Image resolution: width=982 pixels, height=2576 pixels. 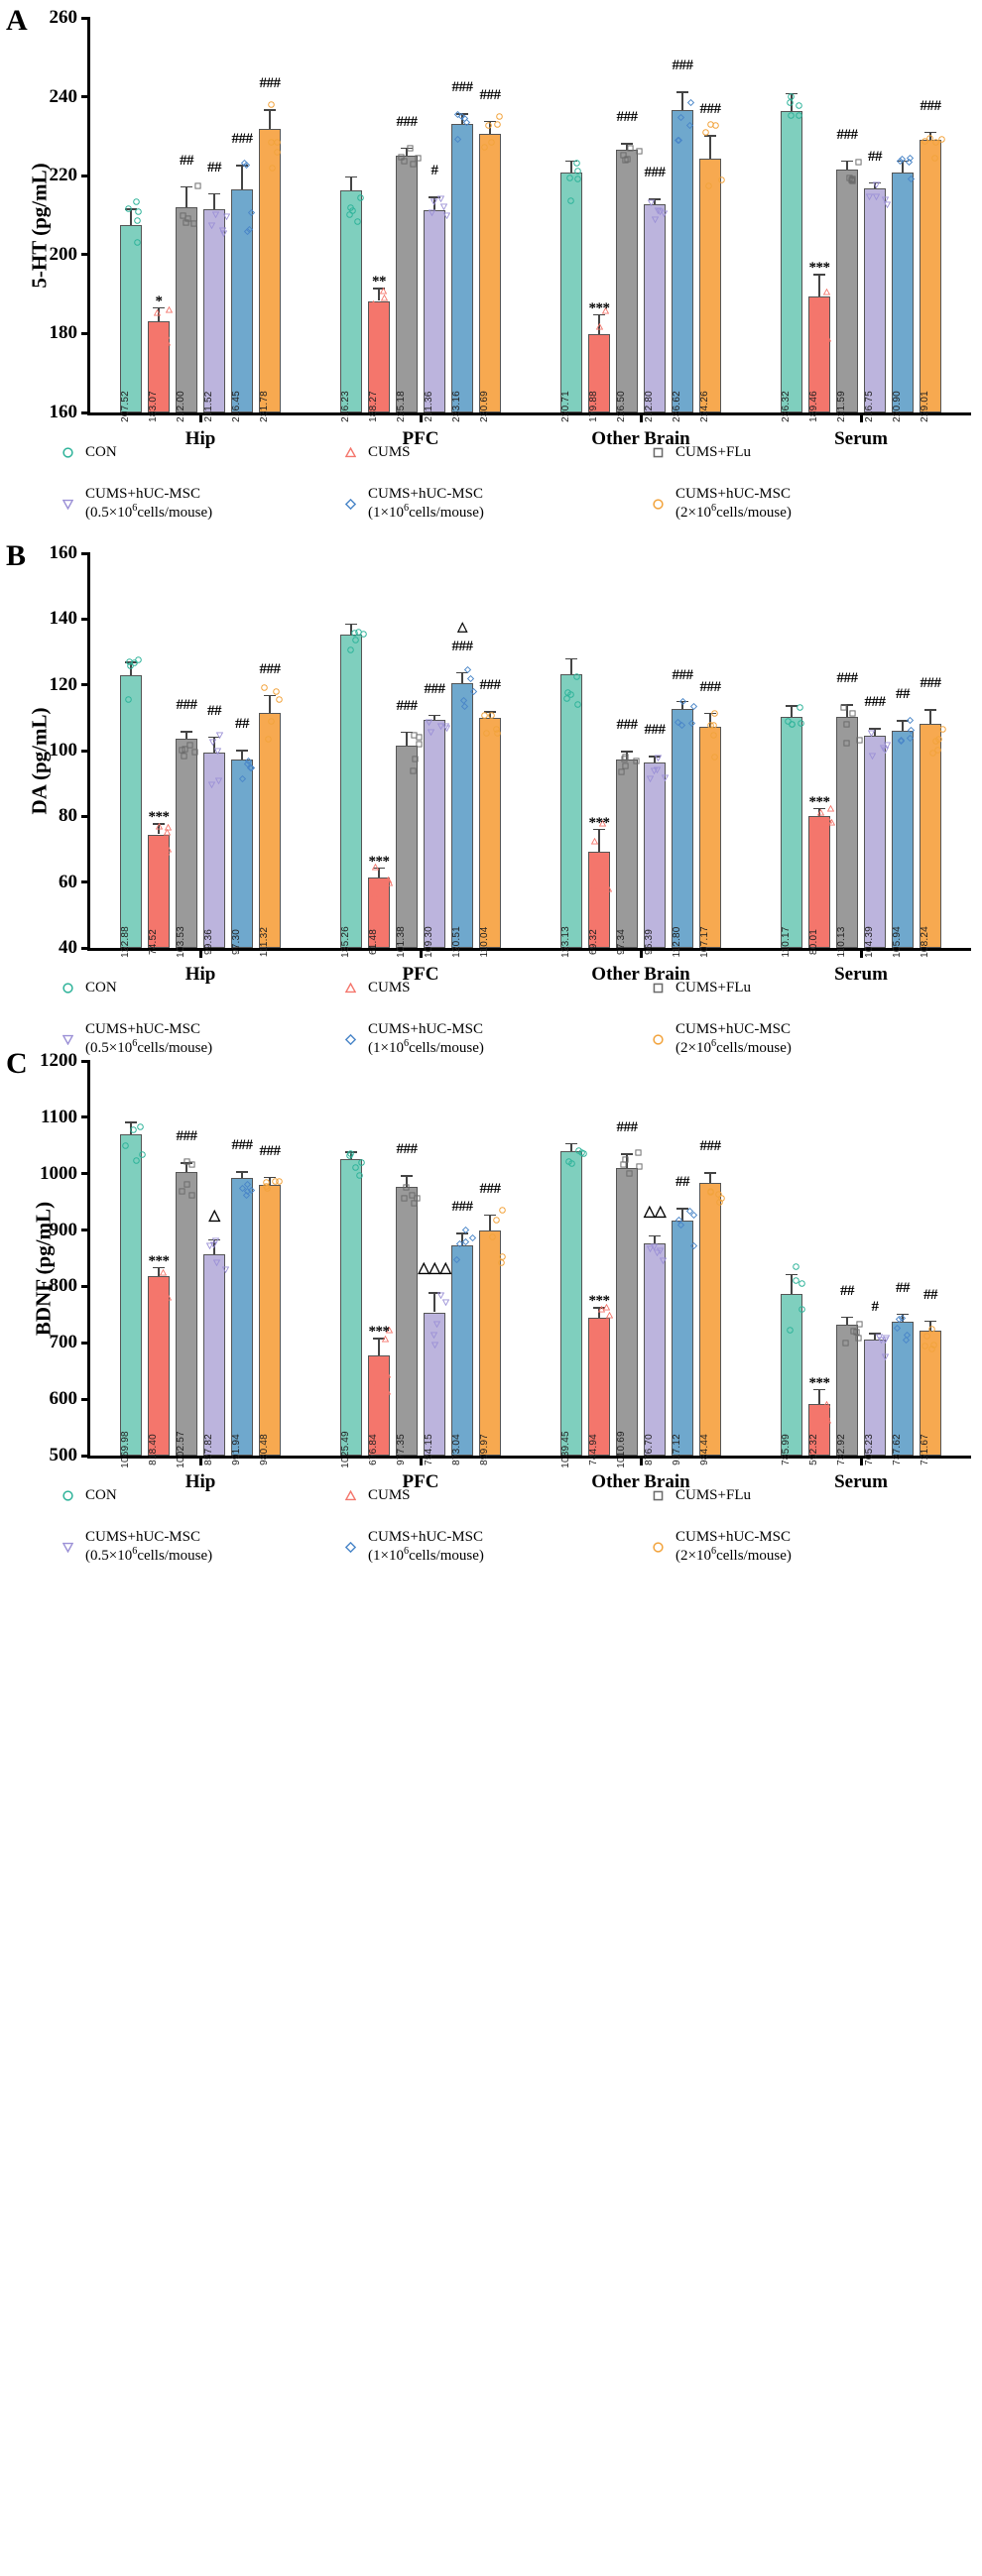 I want to click on y-tick-label: 500, so click(x=63, y=1455).